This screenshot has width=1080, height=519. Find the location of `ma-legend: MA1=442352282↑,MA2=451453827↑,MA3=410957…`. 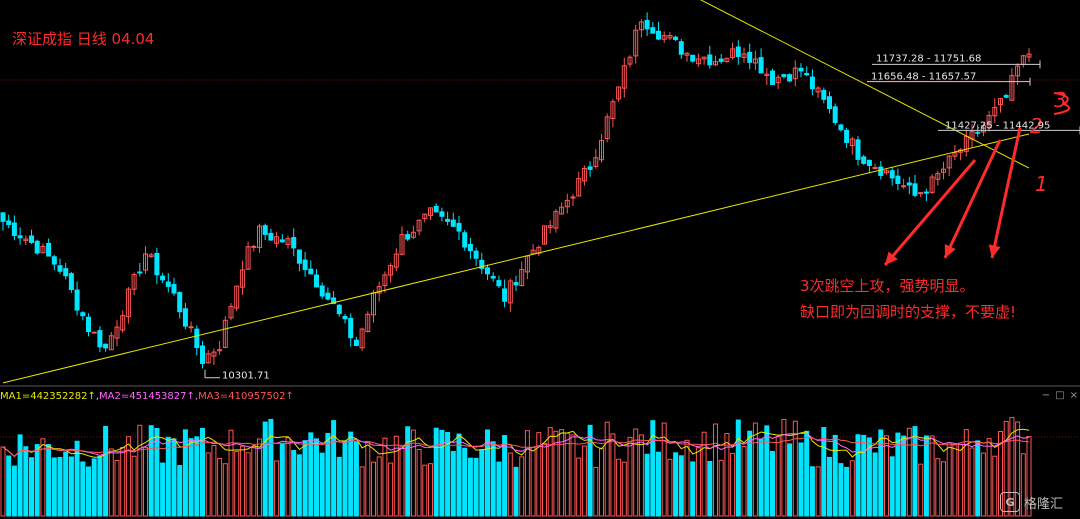

ma-legend: MA1=442352282↑,MA2=451453827↑,MA3=410957… is located at coordinates (147, 396).